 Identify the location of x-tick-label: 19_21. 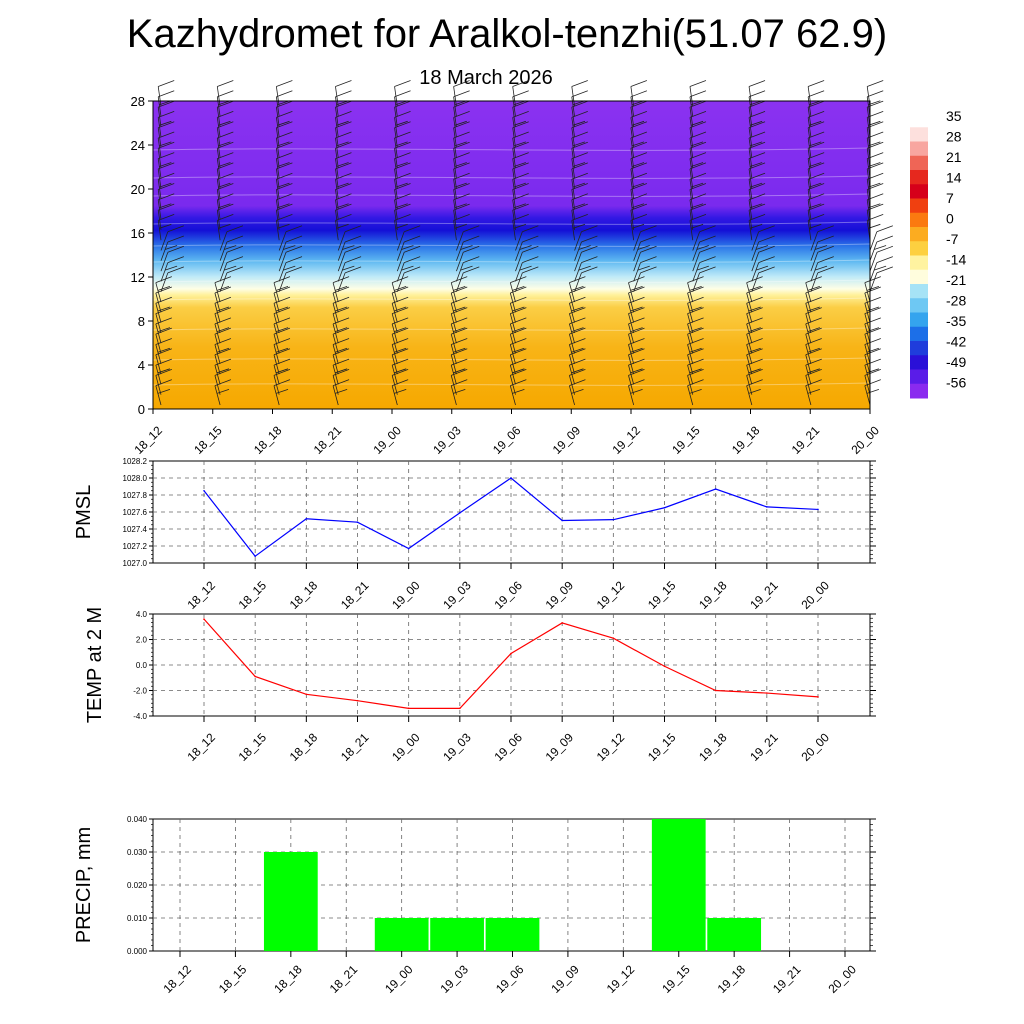
(787, 979).